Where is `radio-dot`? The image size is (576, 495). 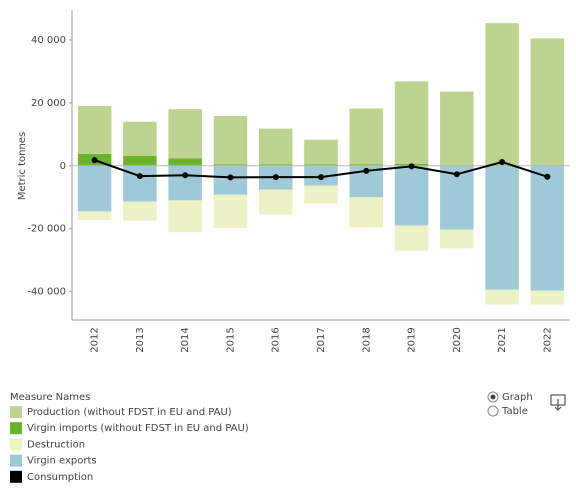
radio-dot is located at coordinates (493, 397).